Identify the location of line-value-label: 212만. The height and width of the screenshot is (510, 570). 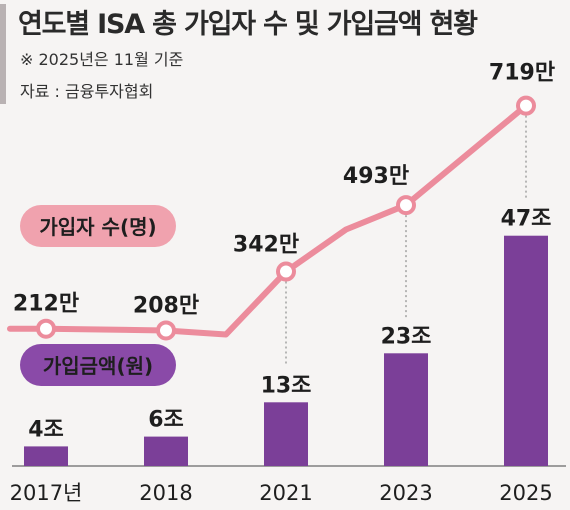
(46, 304).